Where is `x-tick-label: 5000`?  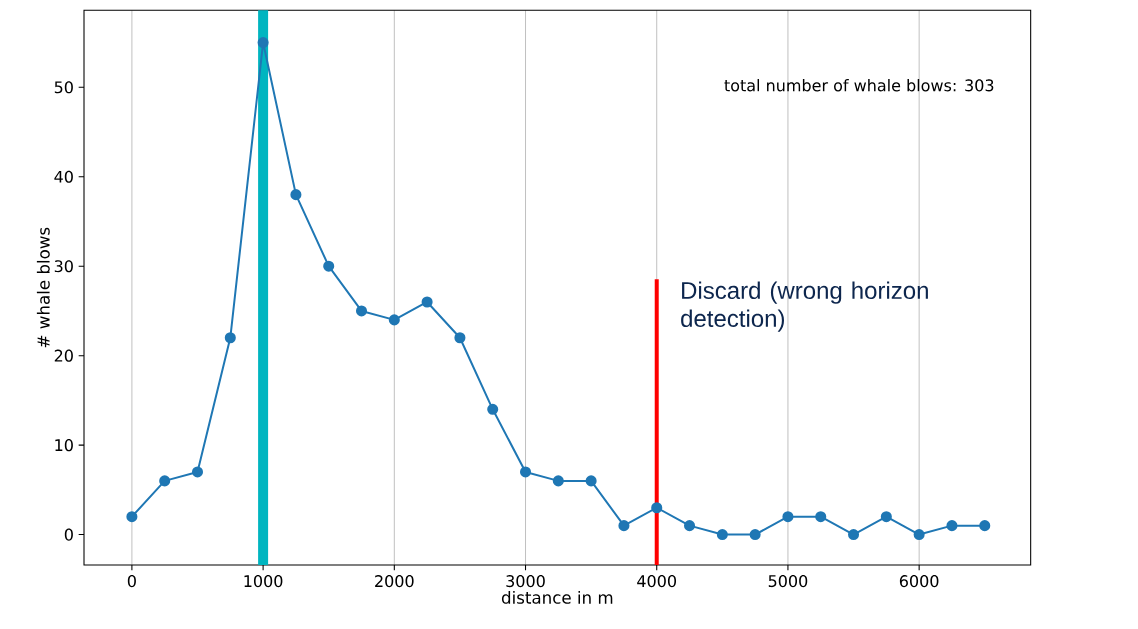
x-tick-label: 5000 is located at coordinates (788, 581).